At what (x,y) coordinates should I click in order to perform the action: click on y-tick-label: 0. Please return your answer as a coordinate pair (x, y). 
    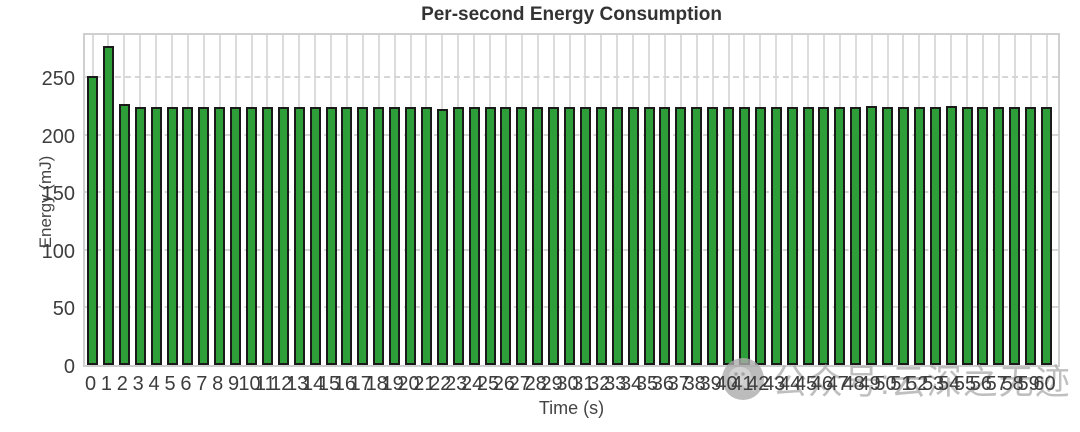
    Looking at the image, I should click on (69, 367).